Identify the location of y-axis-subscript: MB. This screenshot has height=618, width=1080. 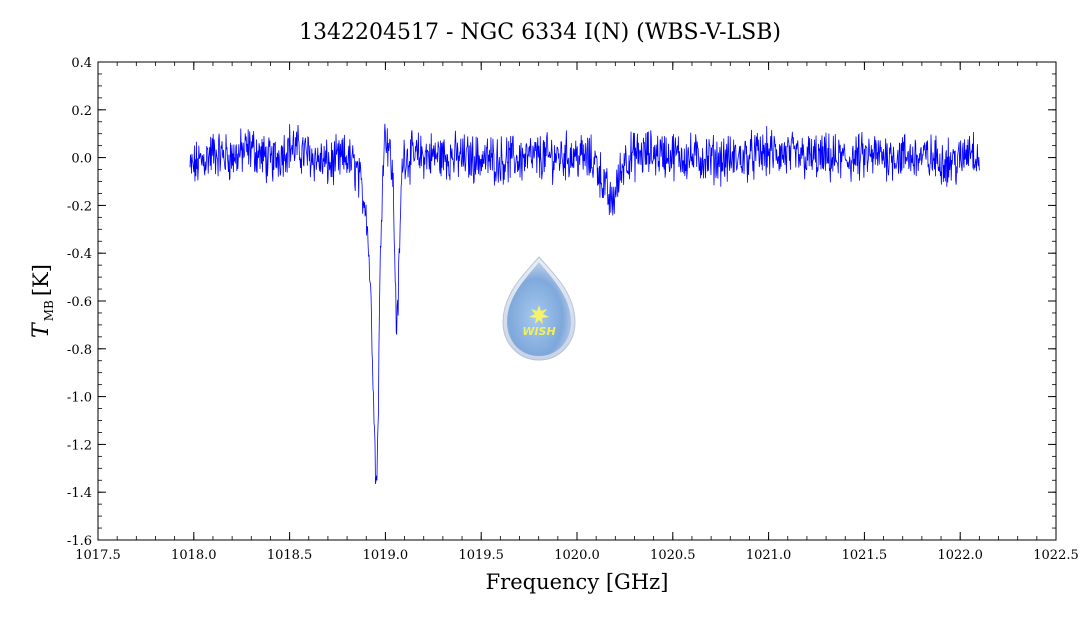
(49, 310).